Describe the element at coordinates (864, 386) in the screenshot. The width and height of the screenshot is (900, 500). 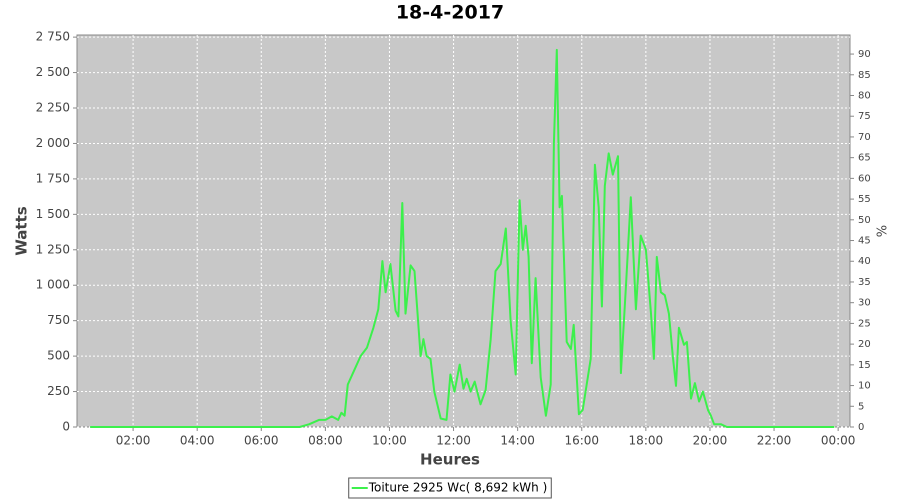
I see `y2-tick-label: 10` at that location.